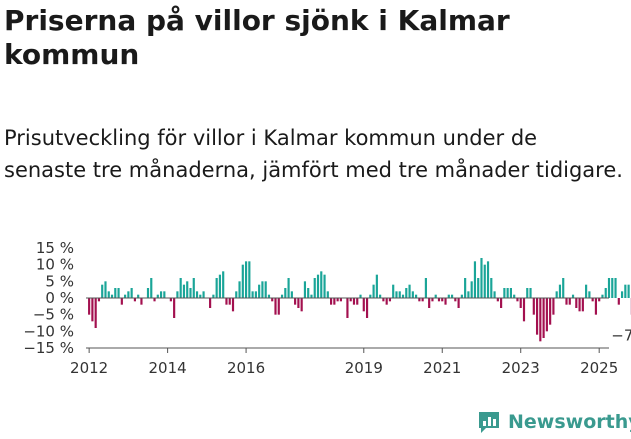 This screenshot has width=631, height=439. Describe the element at coordinates (599, 368) in the screenshot. I see `x-tick-label: 2025` at that location.